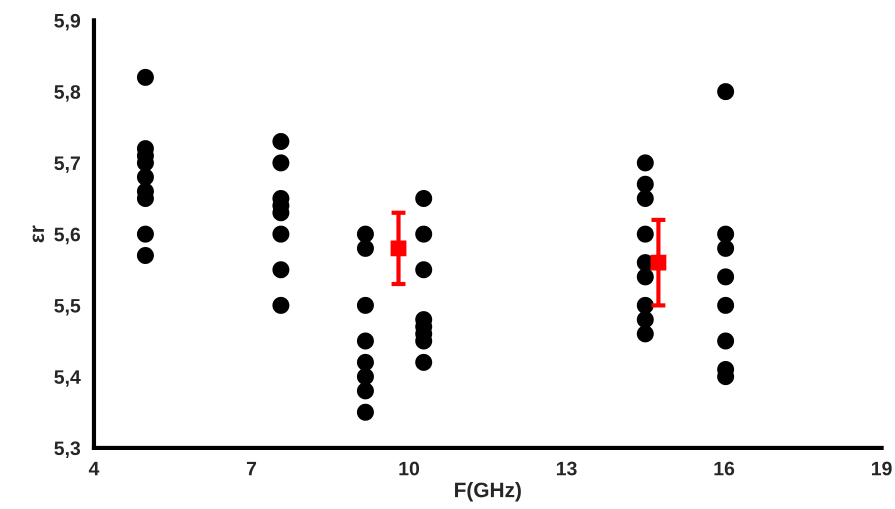 This screenshot has height=509, width=895. What do you see at coordinates (67, 164) in the screenshot?
I see `y-tick-label: 5,7` at bounding box center [67, 164].